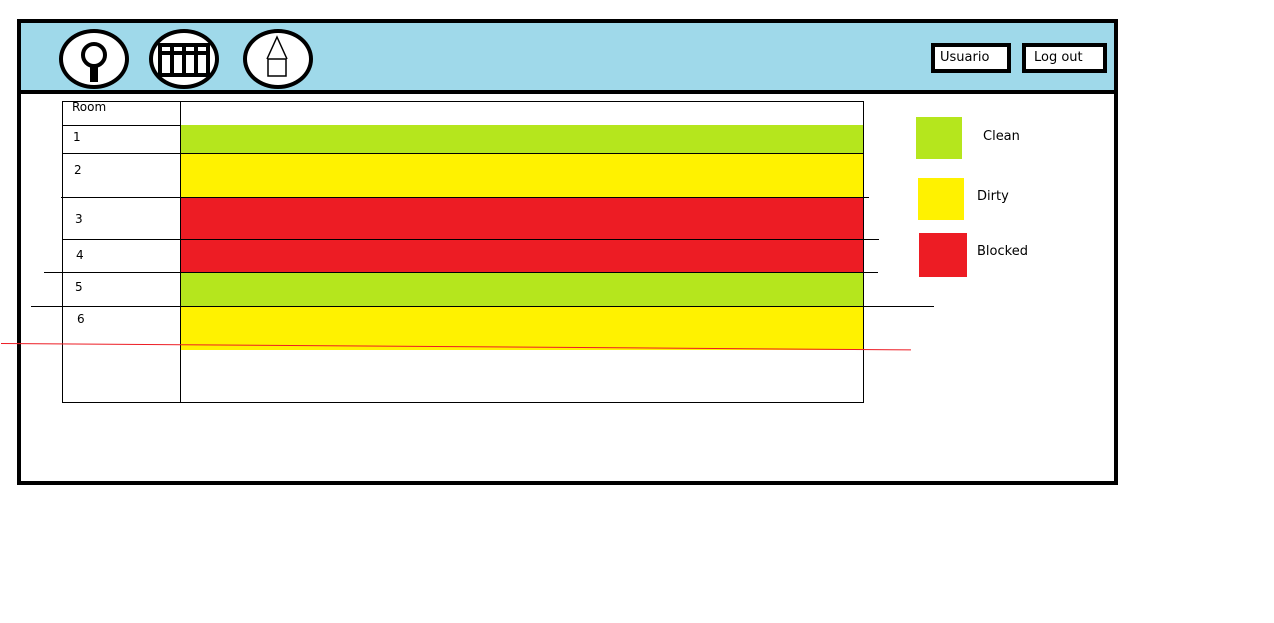 This screenshot has height=623, width=1274. I want to click on logout-label: Log out, so click(1058, 57).